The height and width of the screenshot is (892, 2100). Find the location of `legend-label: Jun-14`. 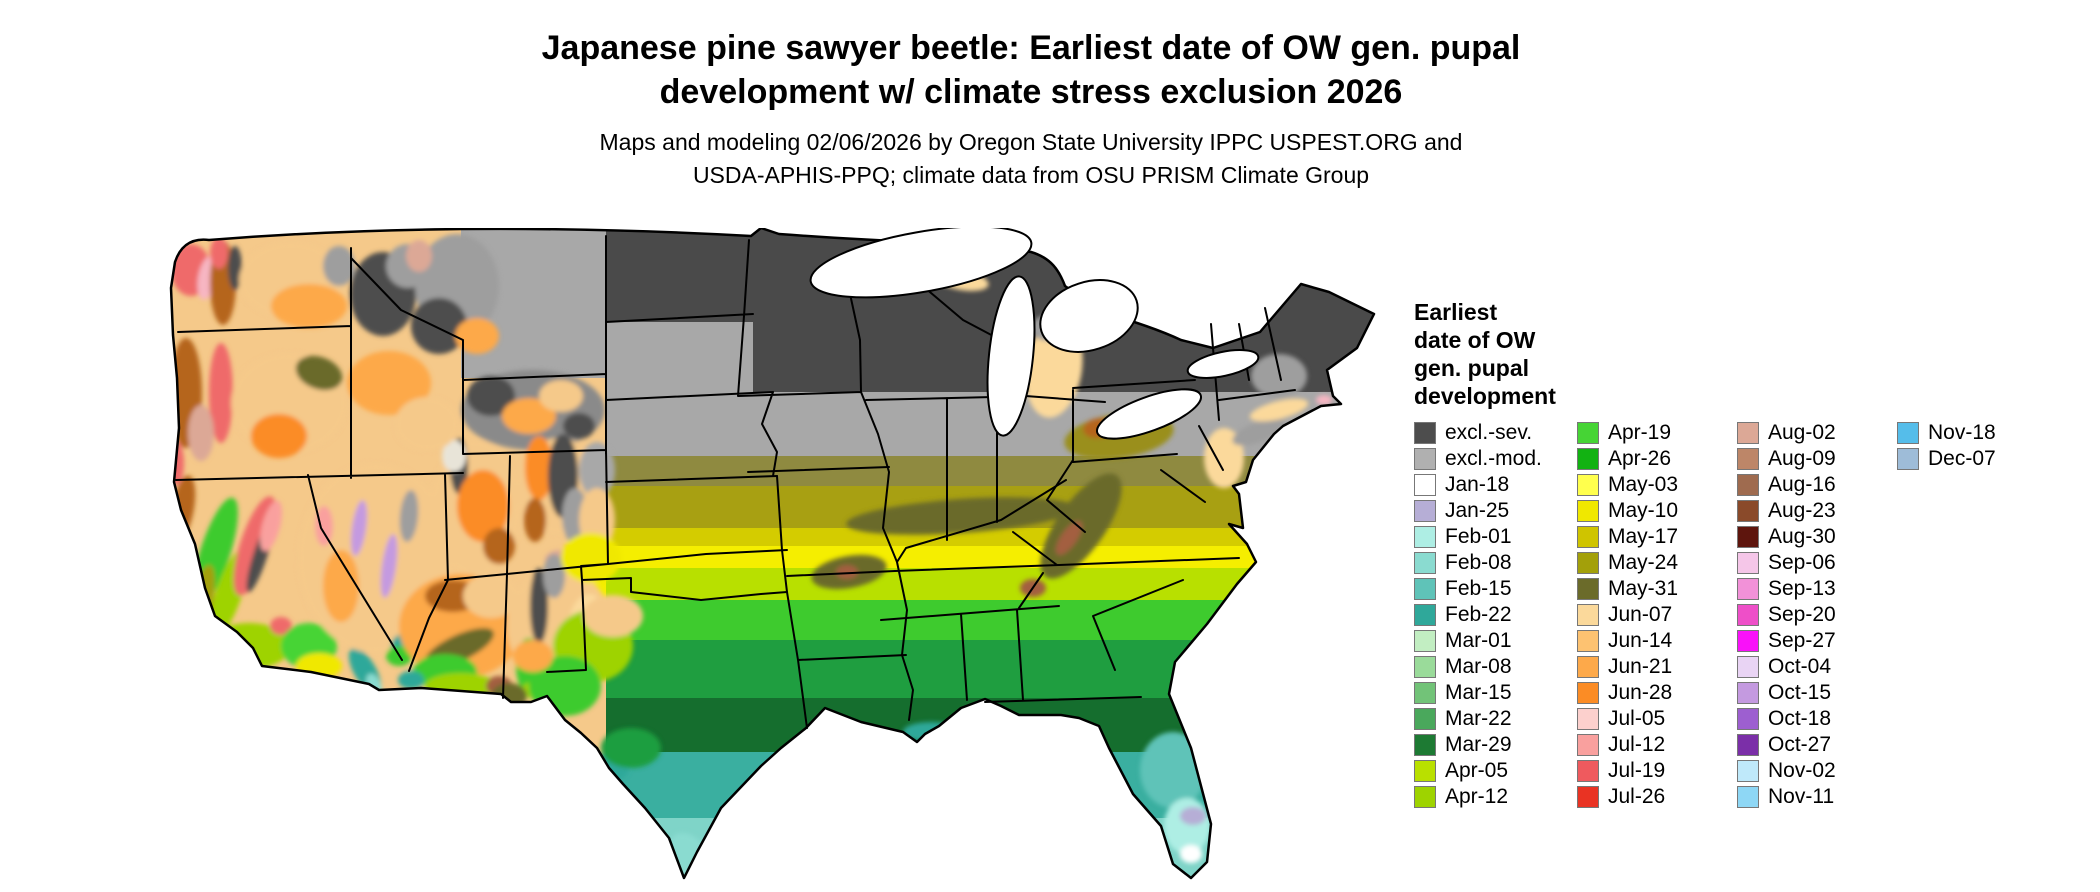

legend-label: Jun-14 is located at coordinates (1640, 640).